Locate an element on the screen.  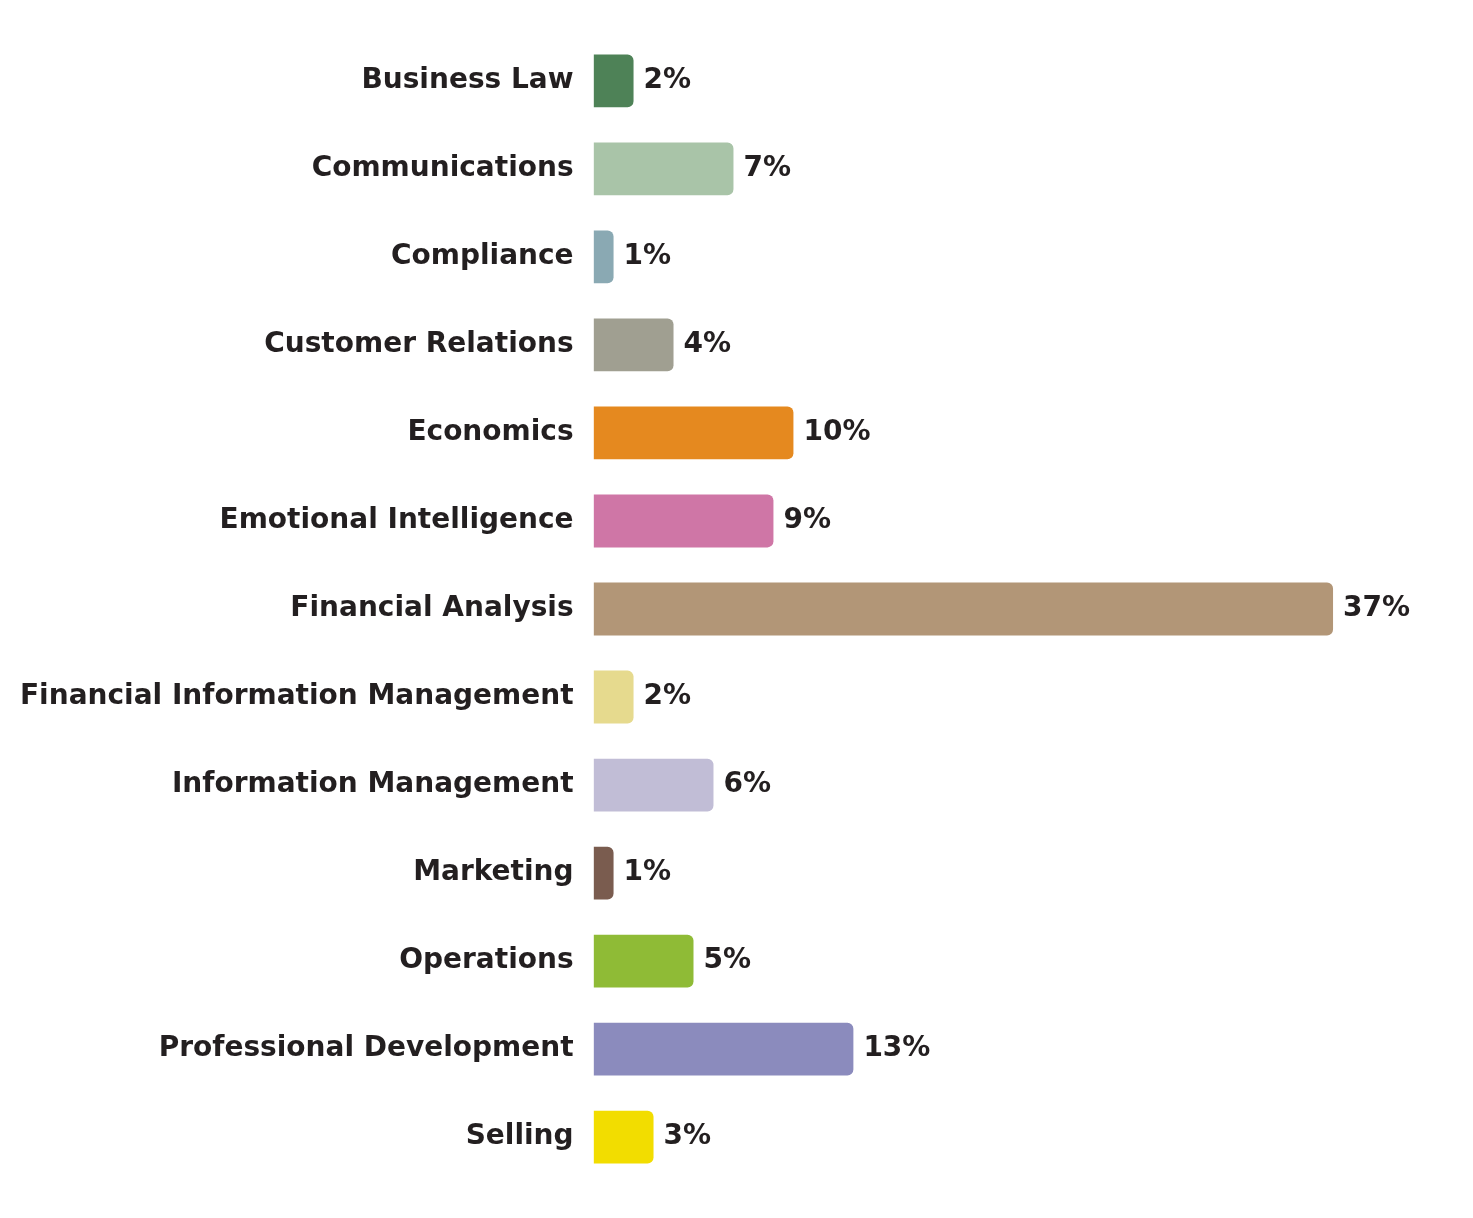
y-tick-label: Economics is located at coordinates (490, 431).